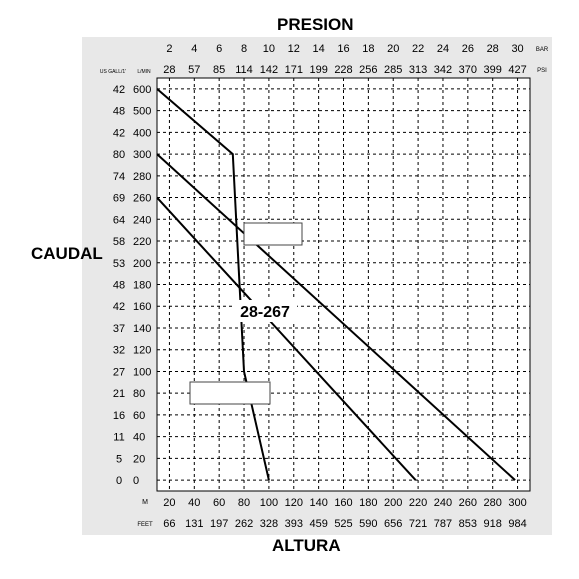 This screenshot has height=579, width=579. Describe the element at coordinates (169, 503) in the screenshot. I see `m-tick-label: 20` at that location.